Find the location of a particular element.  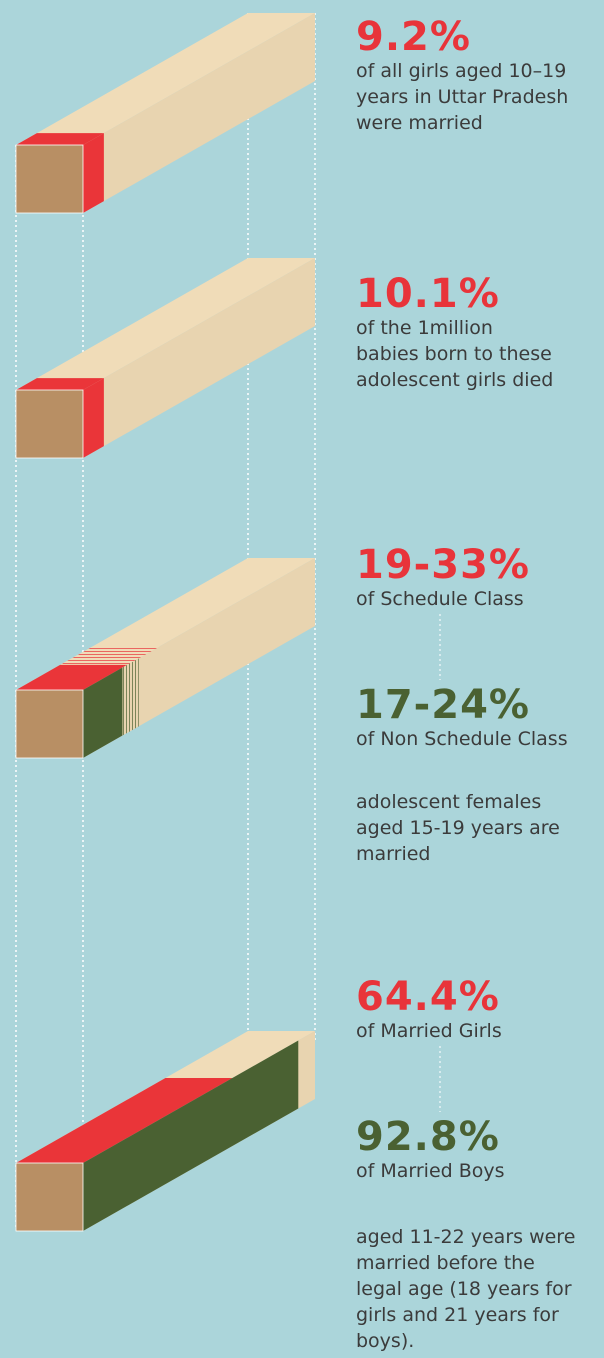

stat-value: 92.8% is located at coordinates (428, 1137).